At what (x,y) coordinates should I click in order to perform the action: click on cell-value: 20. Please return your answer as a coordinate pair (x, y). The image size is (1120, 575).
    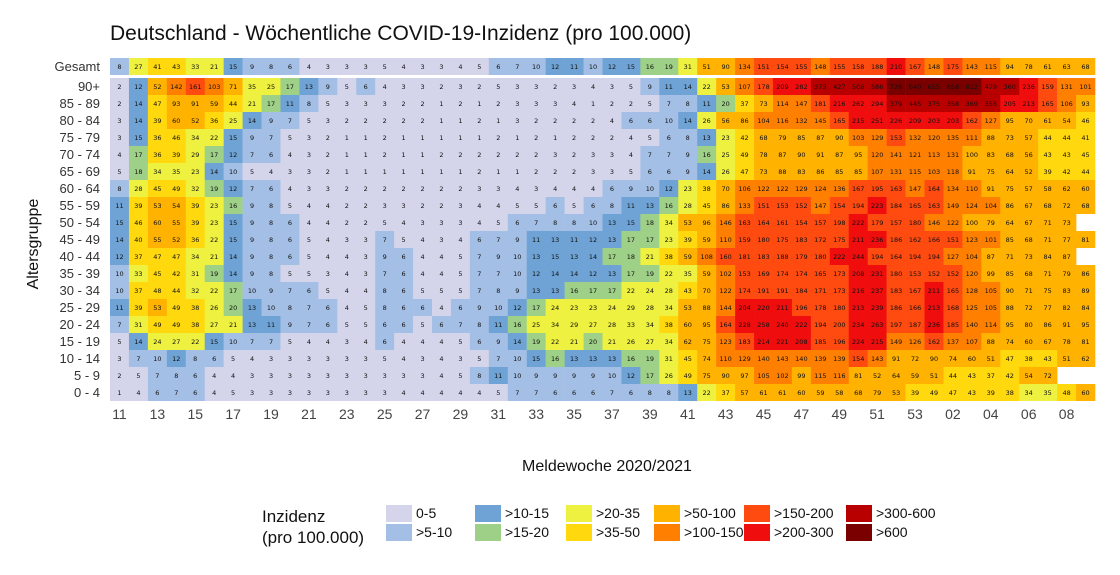
    Looking at the image, I should click on (233, 308).